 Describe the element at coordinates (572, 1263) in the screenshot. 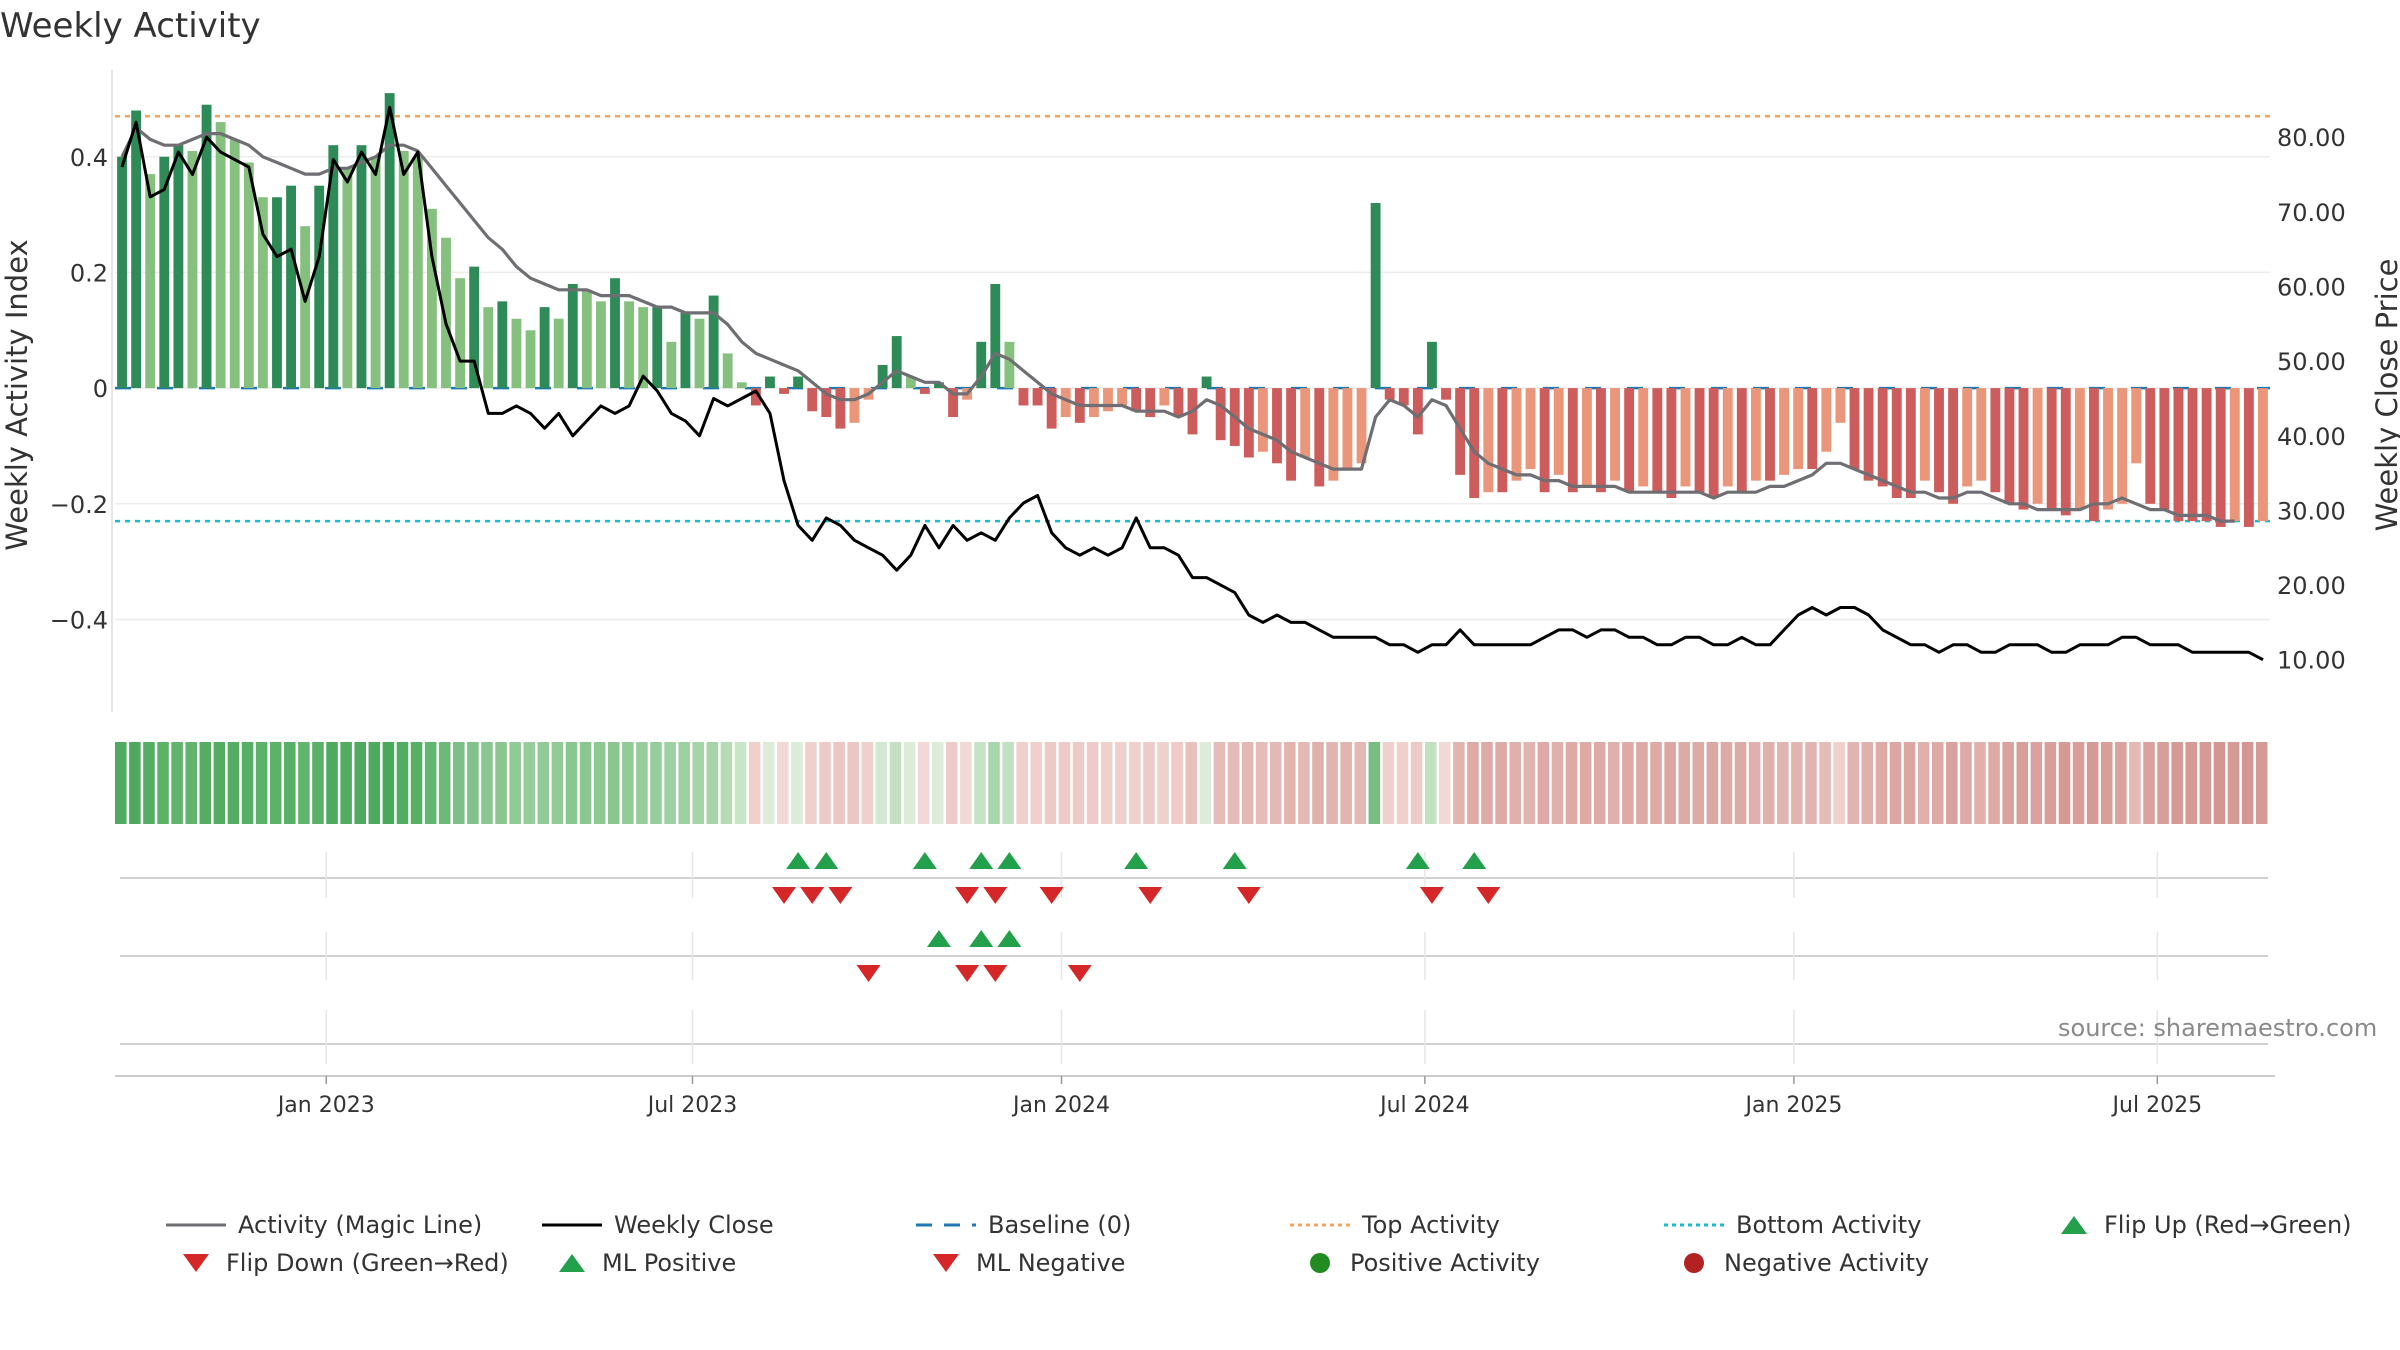

I see `triangle-up-icon` at that location.